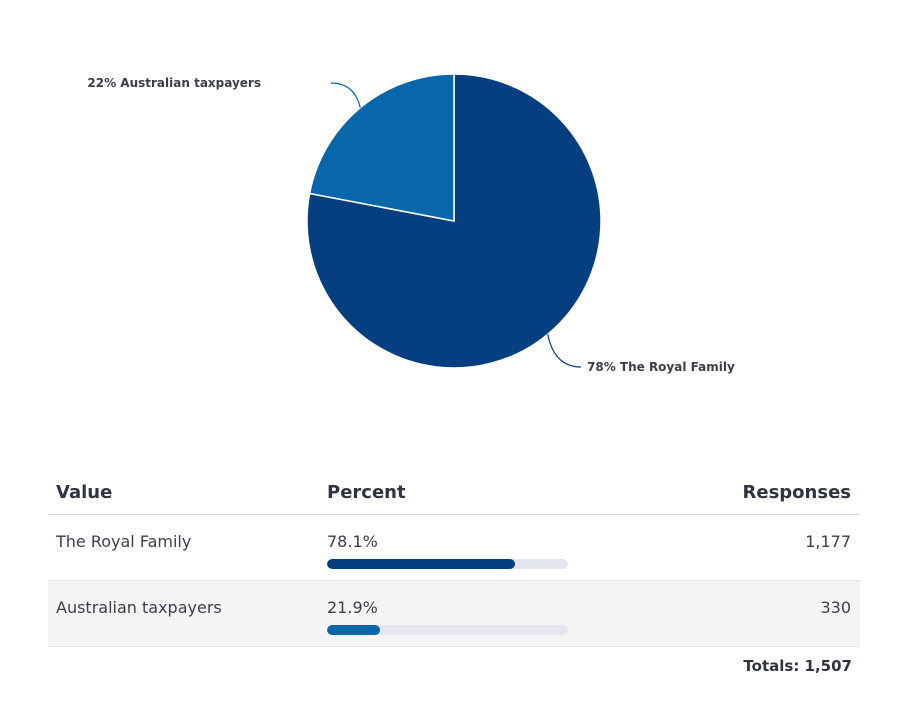 The width and height of the screenshot is (904, 718). Describe the element at coordinates (797, 666) in the screenshot. I see `totals-text: Totals: 1,507` at that location.